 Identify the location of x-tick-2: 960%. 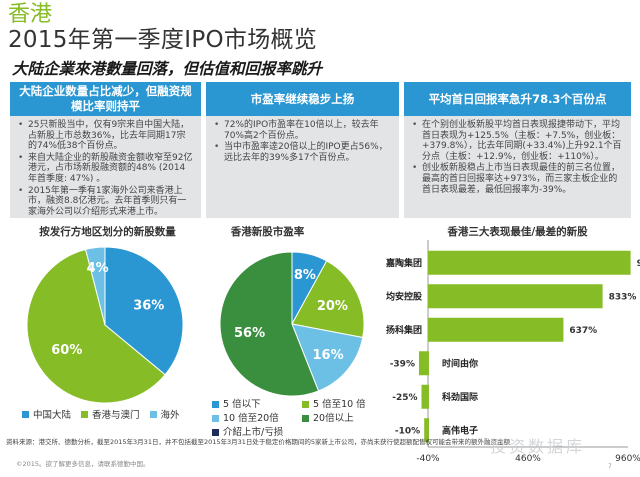
(627, 459).